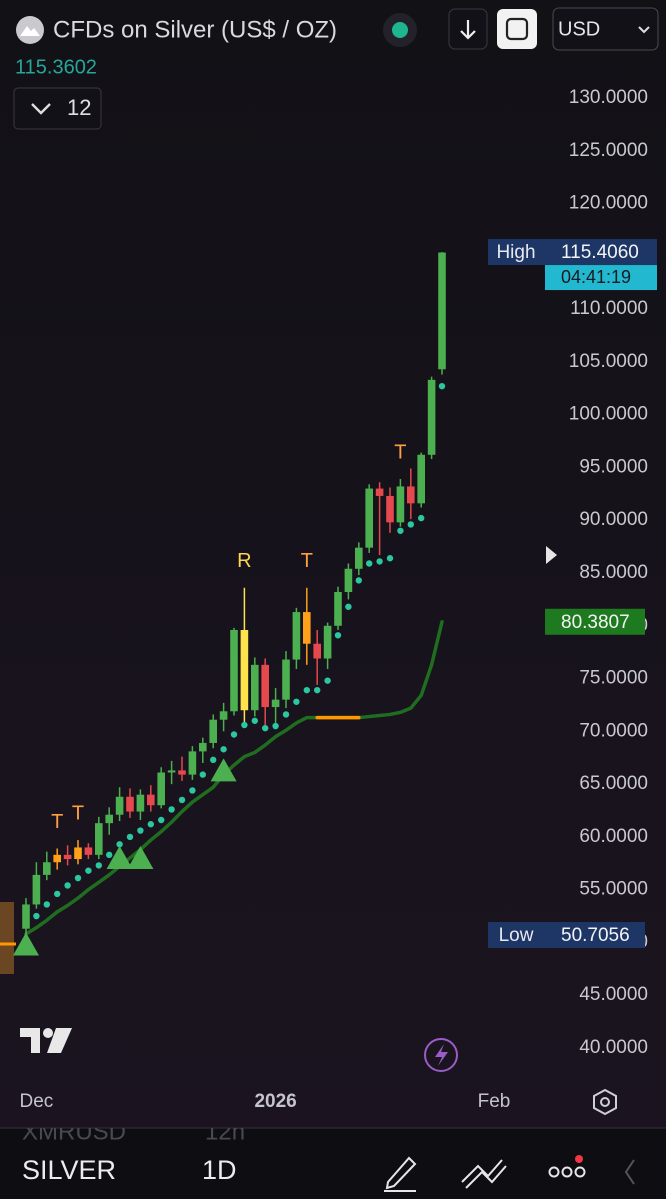  I want to click on countdown-box, so click(601, 278).